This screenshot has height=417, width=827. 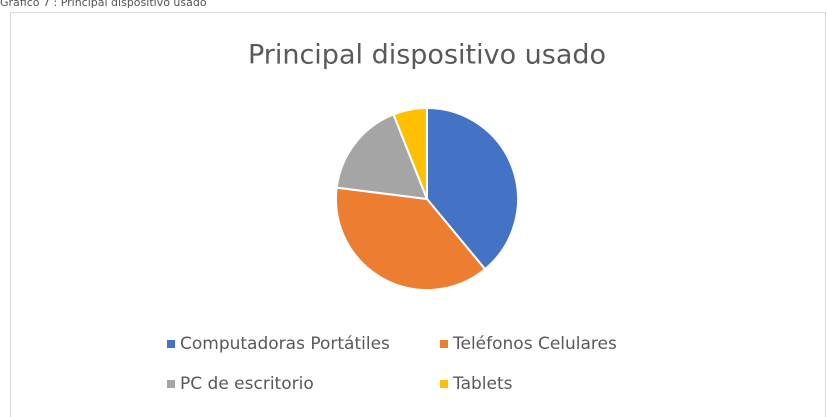 I want to click on chart-title: Principal dispositivo usado, so click(x=427, y=55).